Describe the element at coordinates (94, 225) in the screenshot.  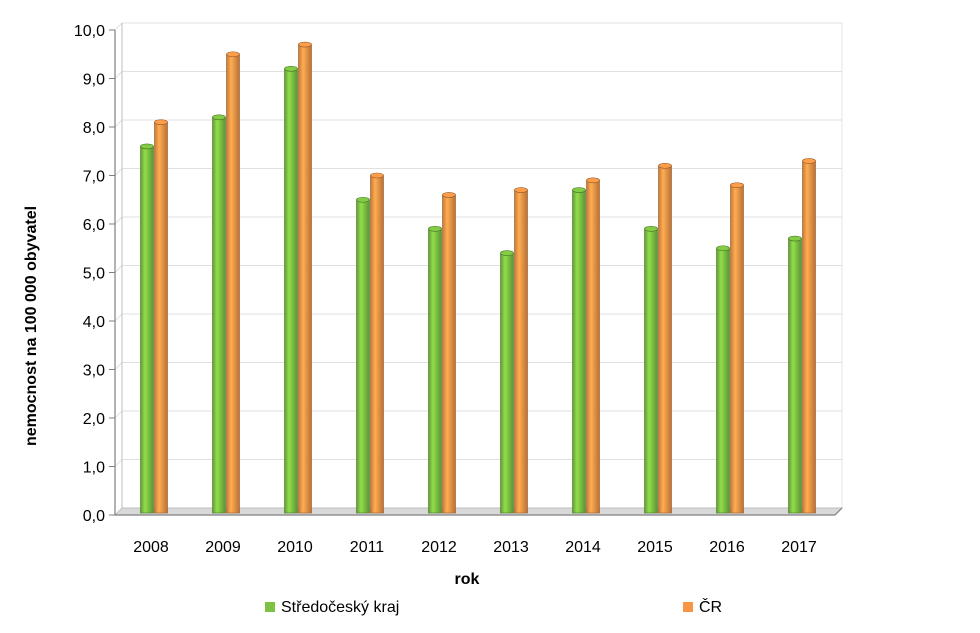
I see `y-tick-label: 6,0` at that location.